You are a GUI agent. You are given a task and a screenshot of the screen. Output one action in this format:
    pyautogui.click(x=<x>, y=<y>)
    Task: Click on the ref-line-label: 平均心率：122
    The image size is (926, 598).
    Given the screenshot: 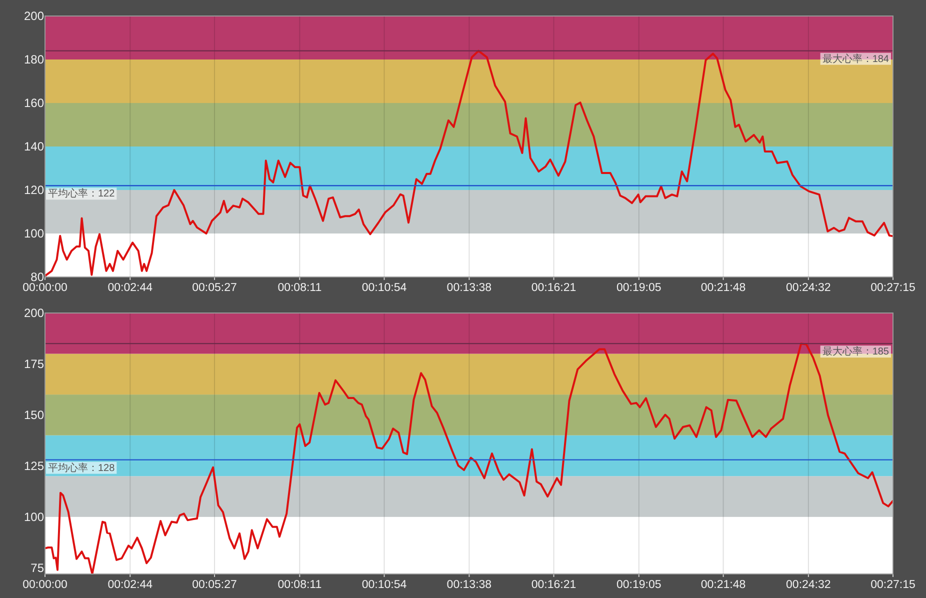 What is the action you would take?
    pyautogui.click(x=82, y=194)
    